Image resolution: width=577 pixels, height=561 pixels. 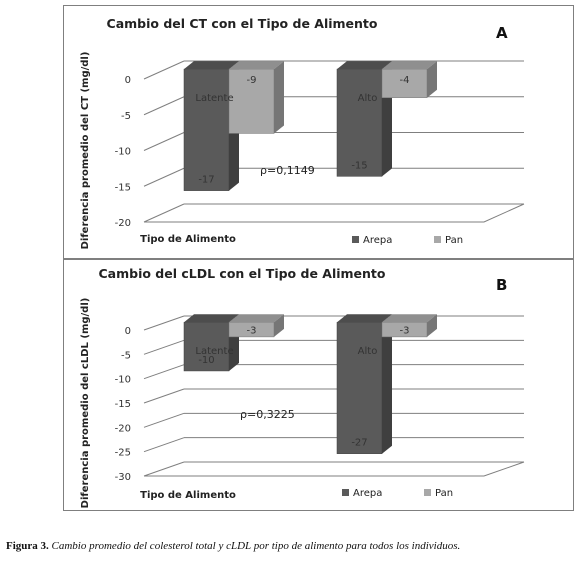 I want to click on panel-letter-b: B, so click(x=501, y=285).